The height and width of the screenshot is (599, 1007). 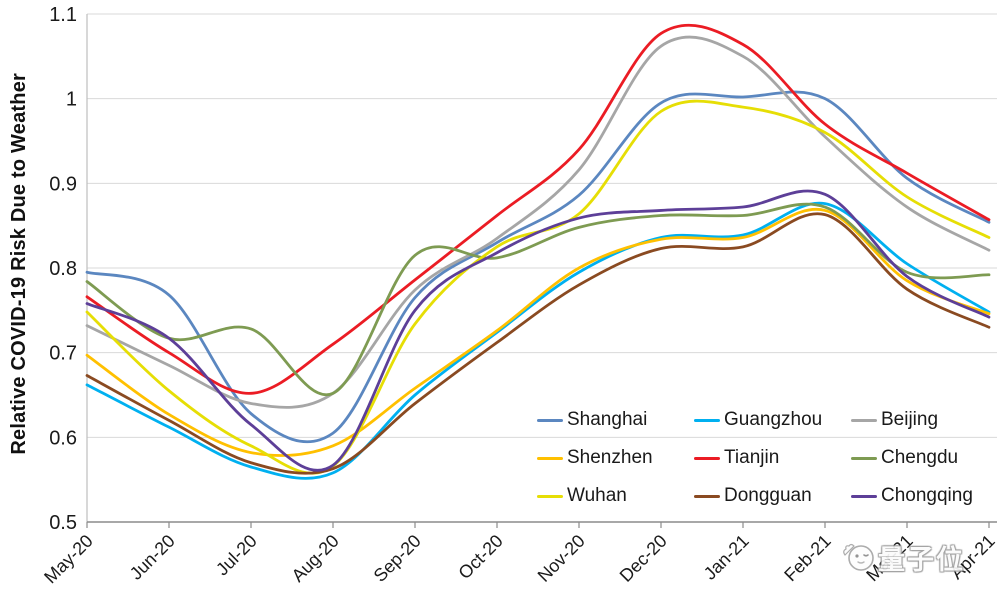 What do you see at coordinates (864, 420) in the screenshot?
I see `legend-swatch-beijing` at bounding box center [864, 420].